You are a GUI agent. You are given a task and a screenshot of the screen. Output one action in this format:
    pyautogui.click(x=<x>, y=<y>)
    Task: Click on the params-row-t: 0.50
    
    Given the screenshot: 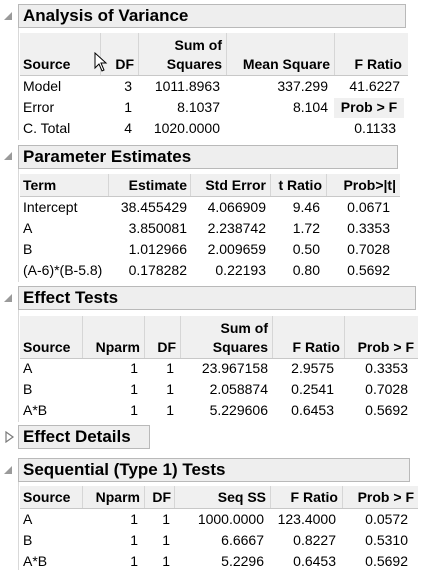 What is the action you would take?
    pyautogui.click(x=306, y=249)
    